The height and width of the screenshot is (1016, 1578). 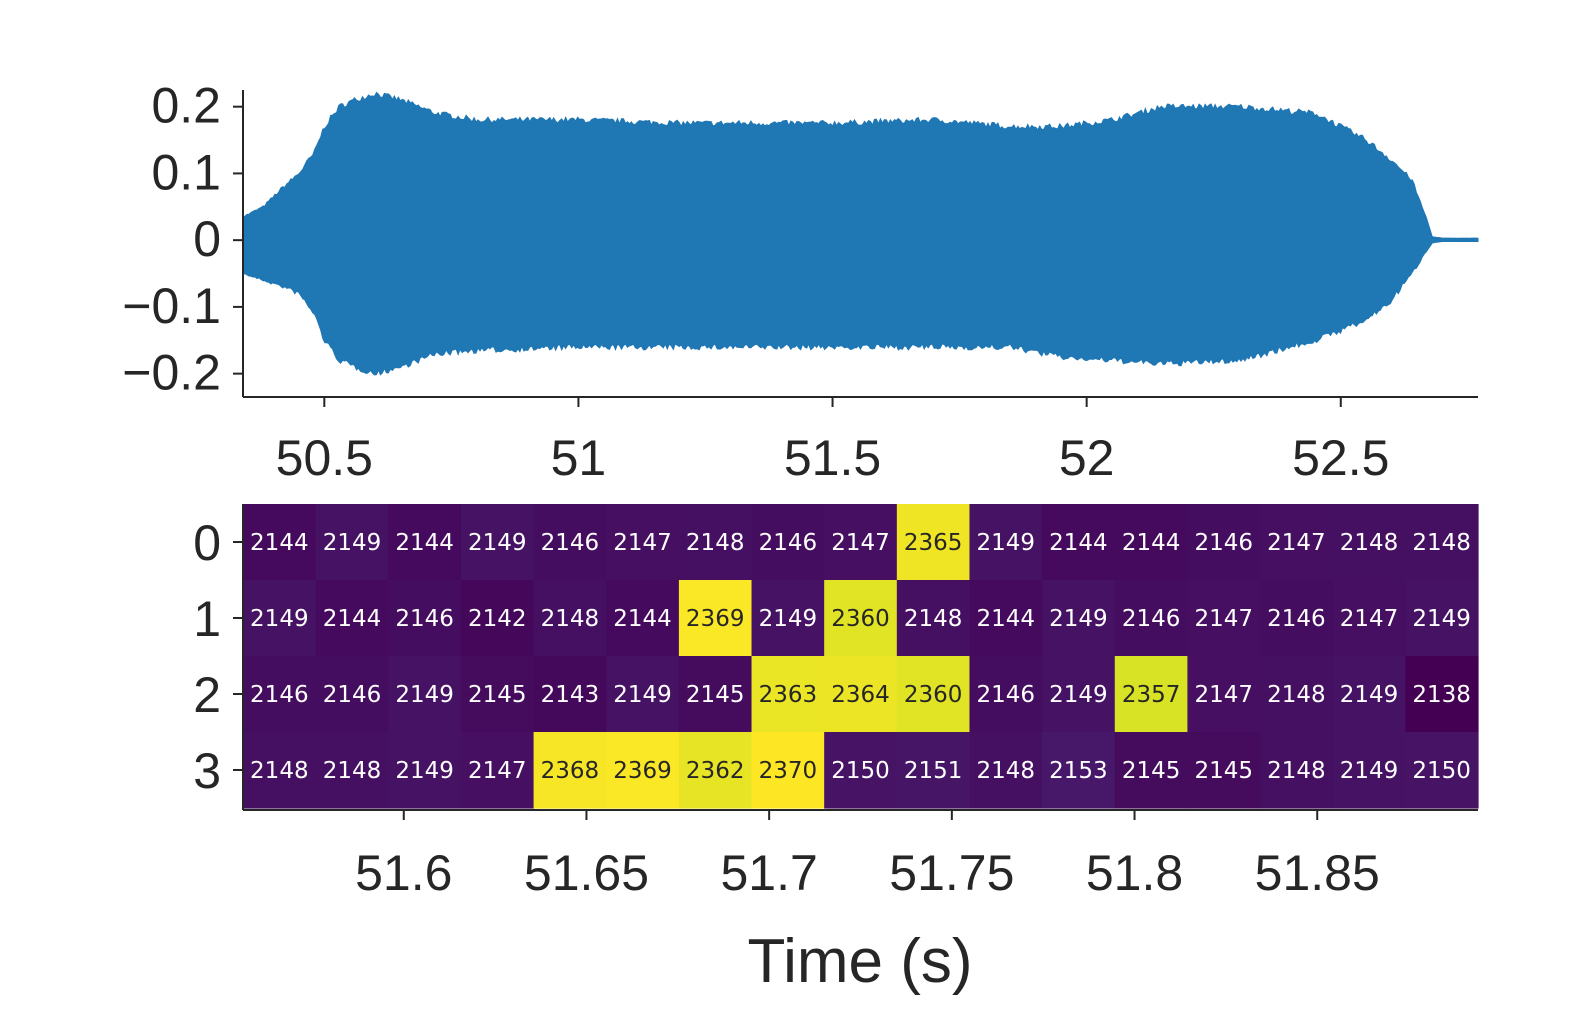 I want to click on waveform-y-tick-label: −0.2, so click(x=171, y=373).